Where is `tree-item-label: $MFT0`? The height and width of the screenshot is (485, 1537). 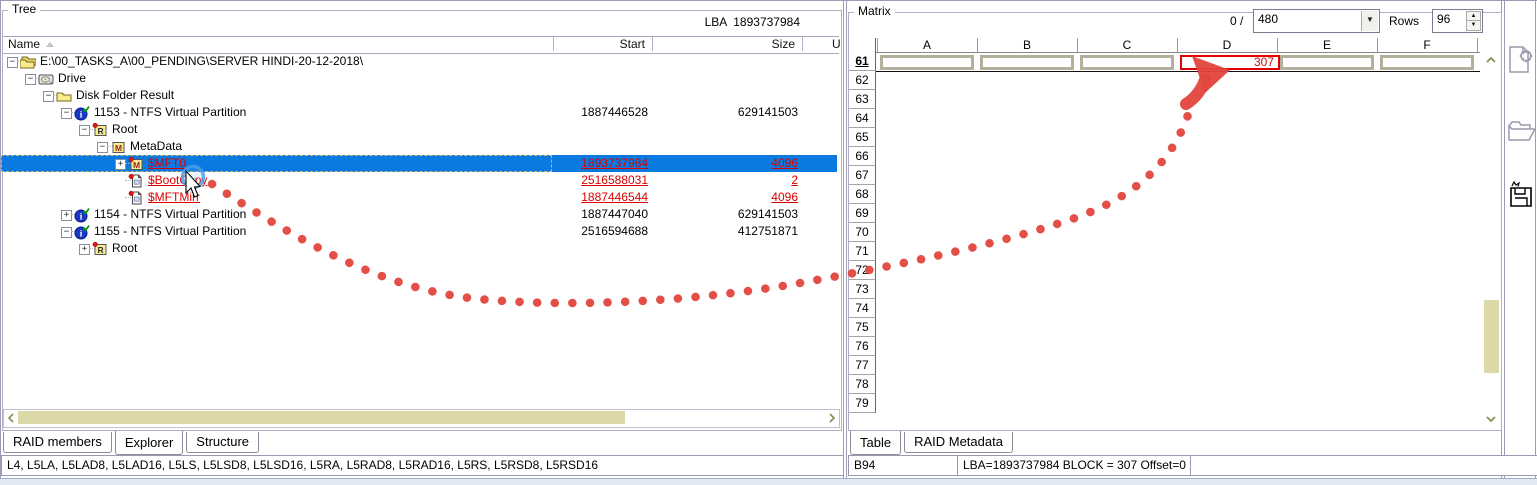 tree-item-label: $MFT0 is located at coordinates (167, 163).